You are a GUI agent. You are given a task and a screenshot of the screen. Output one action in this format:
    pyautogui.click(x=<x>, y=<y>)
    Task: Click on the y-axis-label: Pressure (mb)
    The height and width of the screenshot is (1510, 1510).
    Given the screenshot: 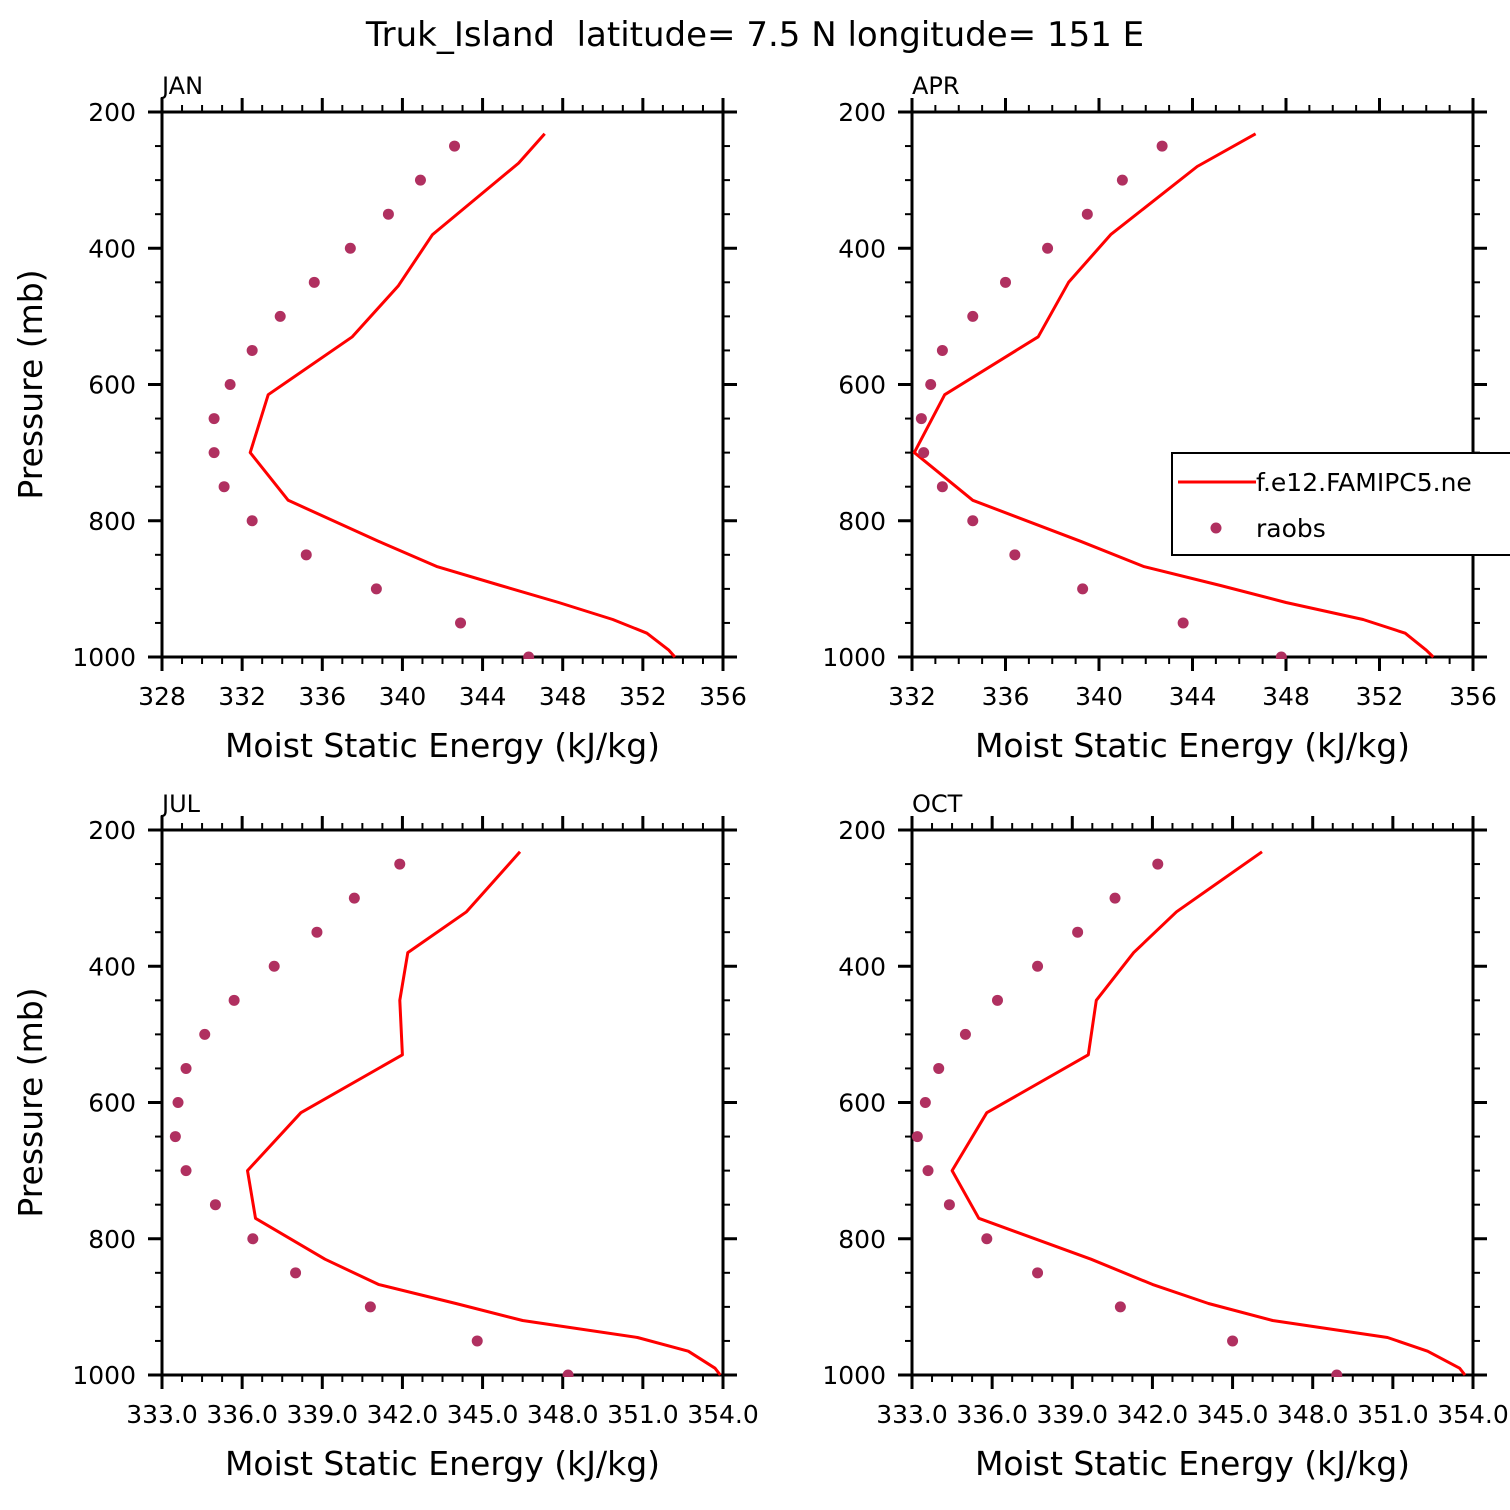 What is the action you would take?
    pyautogui.click(x=30, y=384)
    